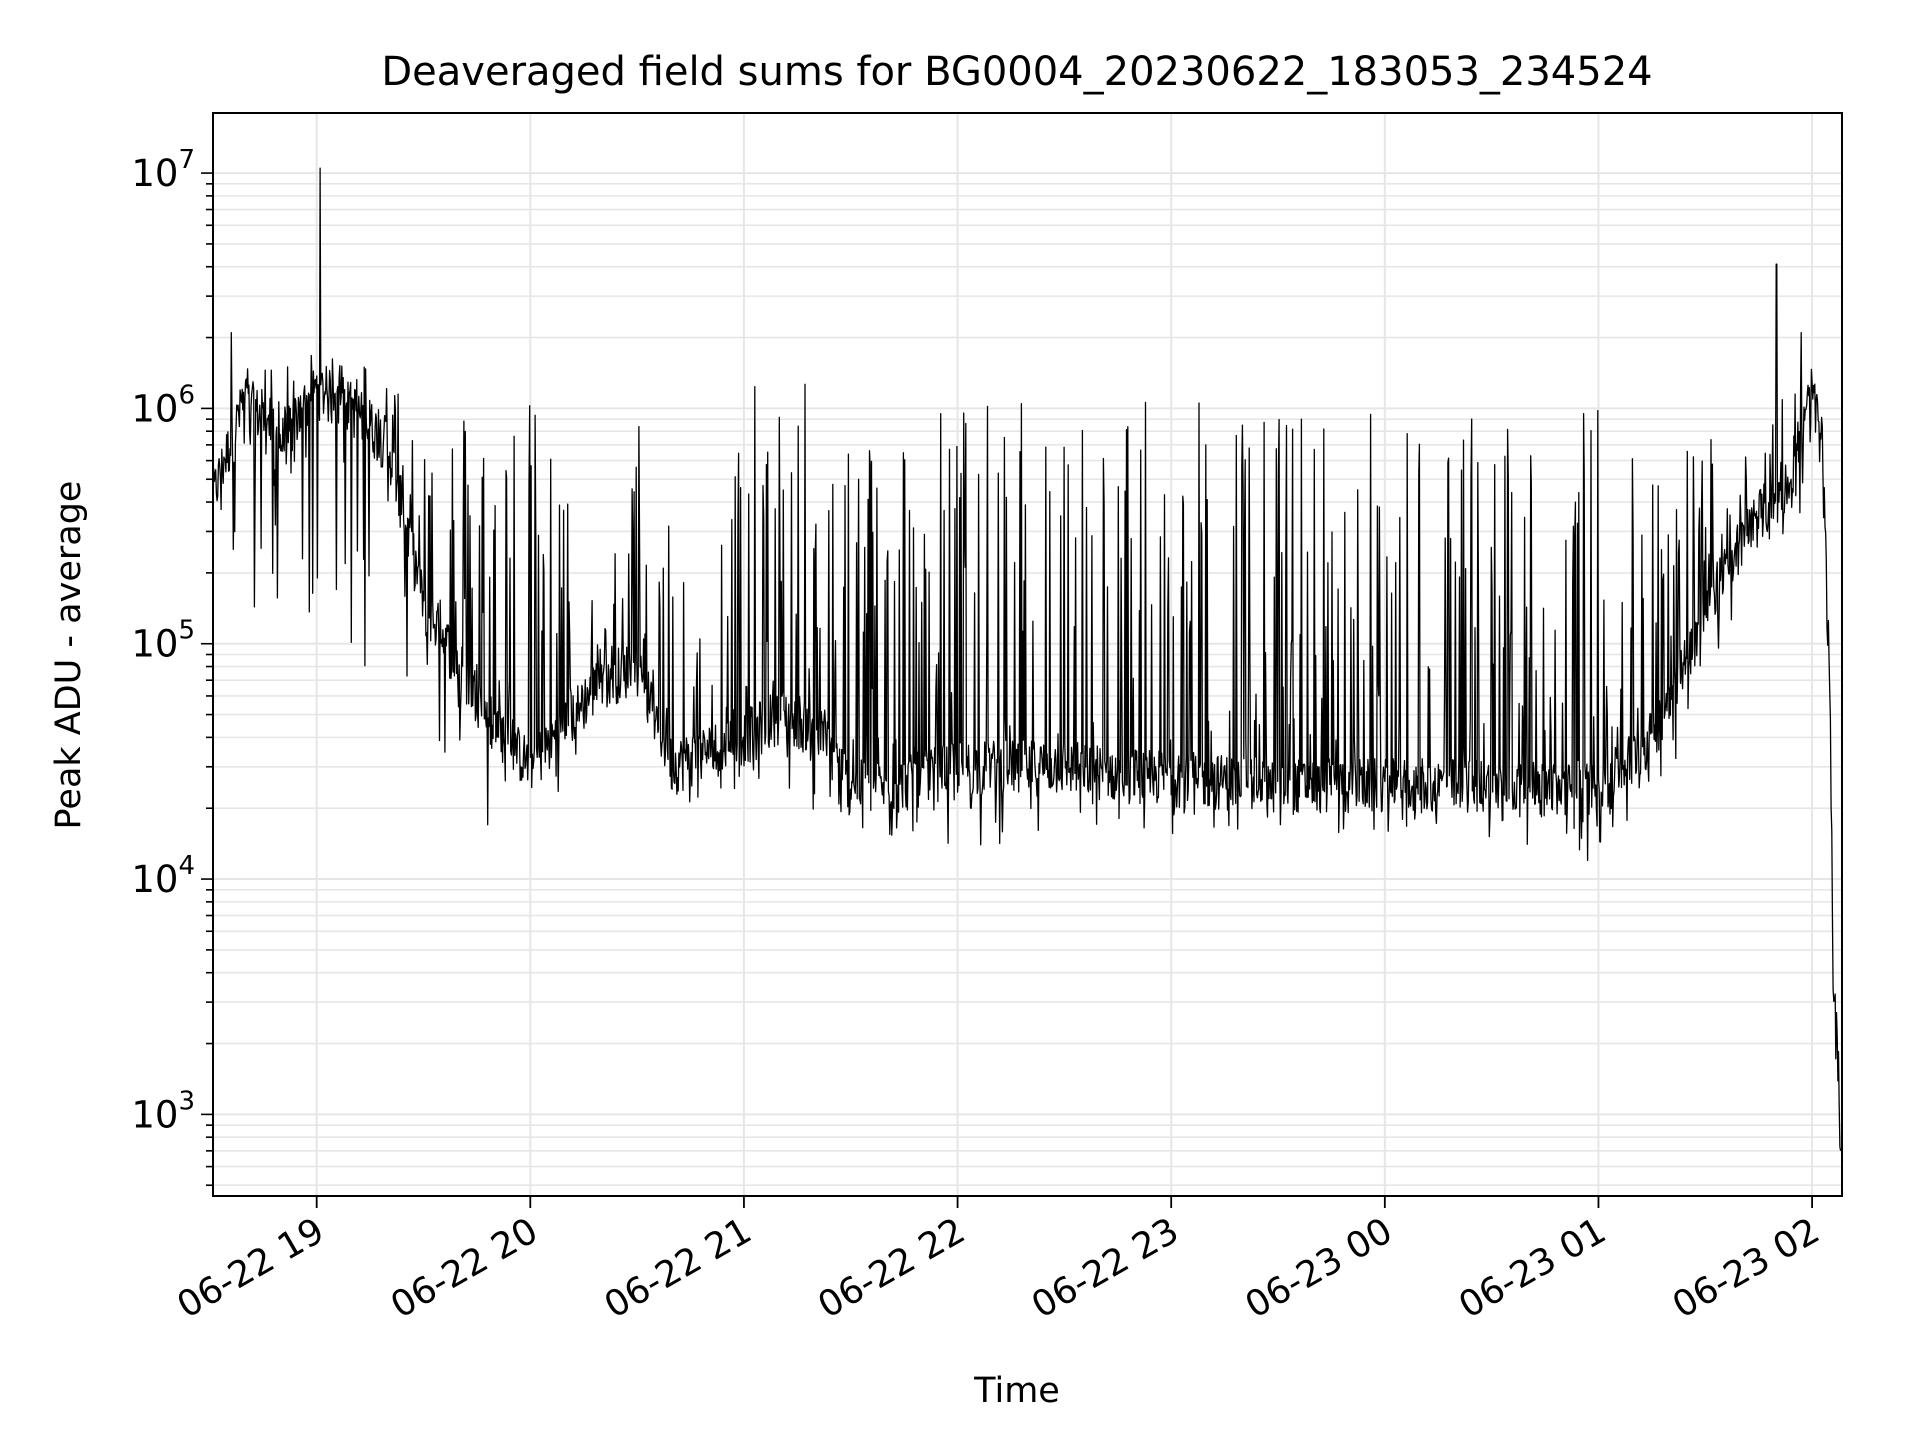 The height and width of the screenshot is (1444, 1920). Describe the element at coordinates (186, 1101) in the screenshot. I see `y-tick-exponent: 3` at that location.